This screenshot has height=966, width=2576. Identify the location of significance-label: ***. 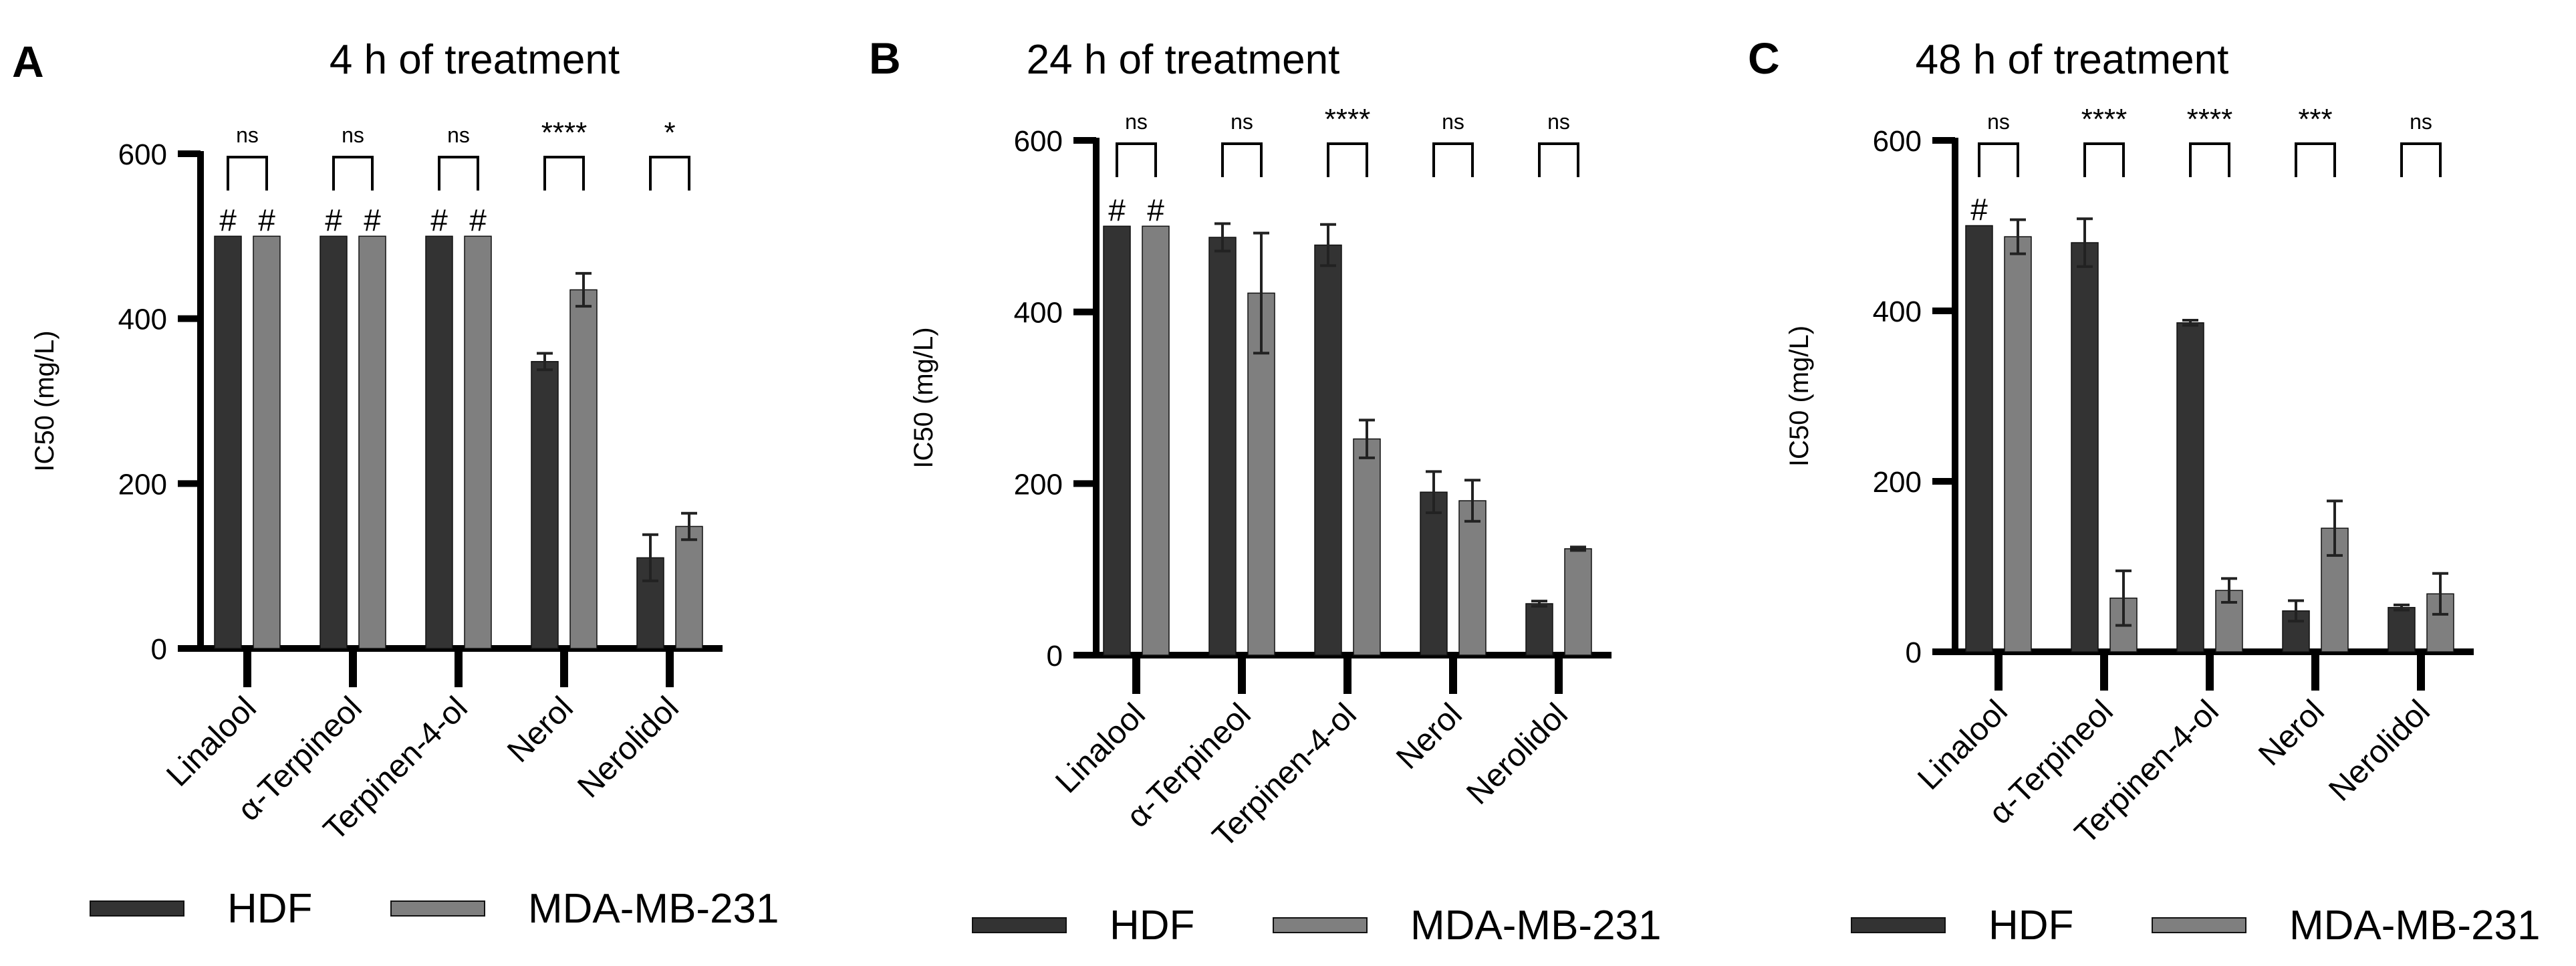
(2315, 120).